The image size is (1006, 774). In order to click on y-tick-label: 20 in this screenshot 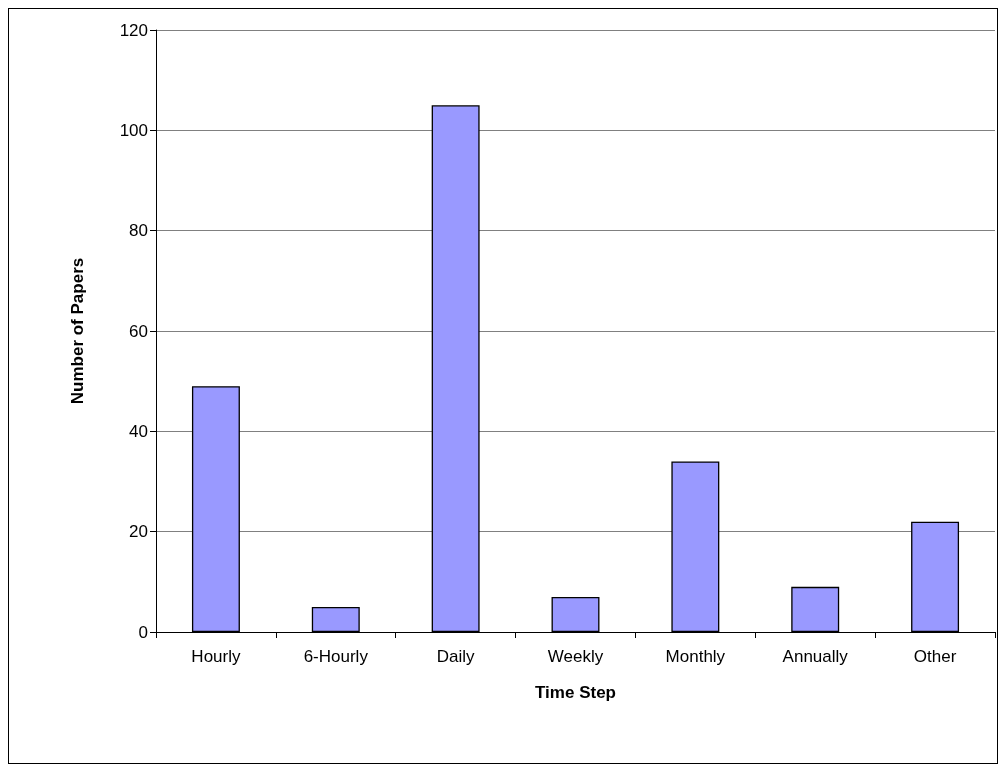, I will do `click(138, 532)`.